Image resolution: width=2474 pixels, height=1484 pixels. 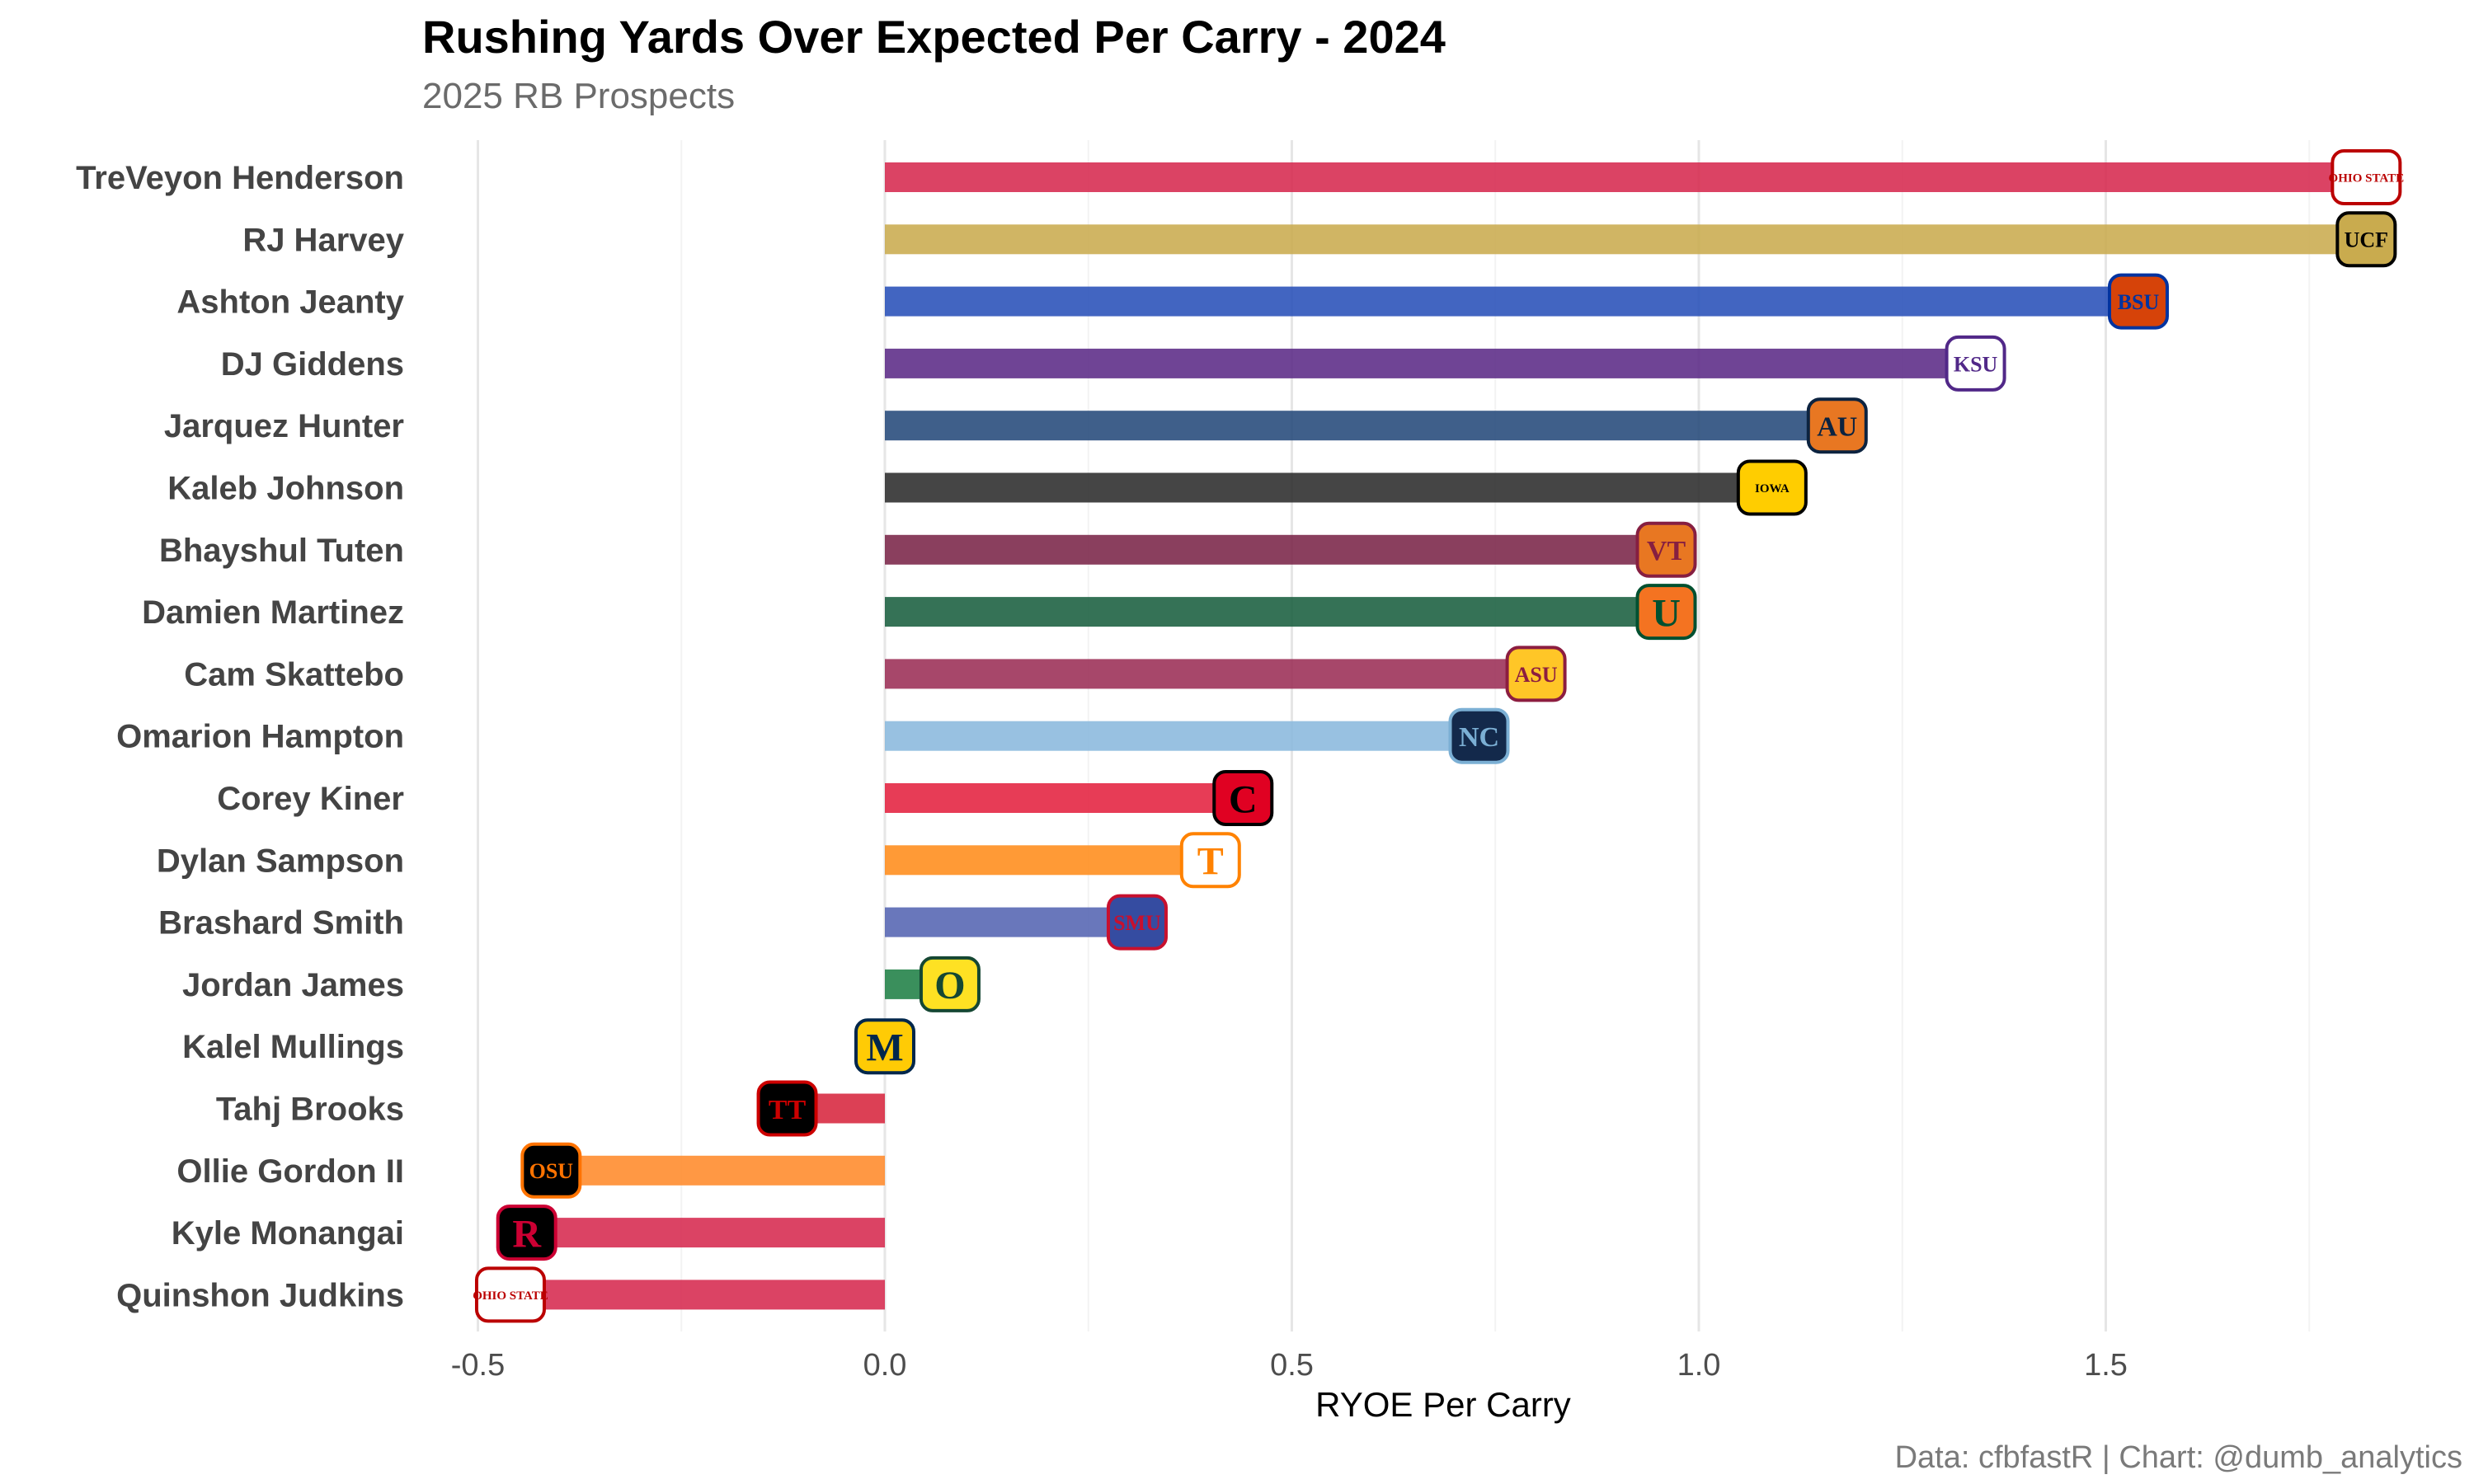 I want to click on svg-text: ASU, so click(x=1536, y=675).